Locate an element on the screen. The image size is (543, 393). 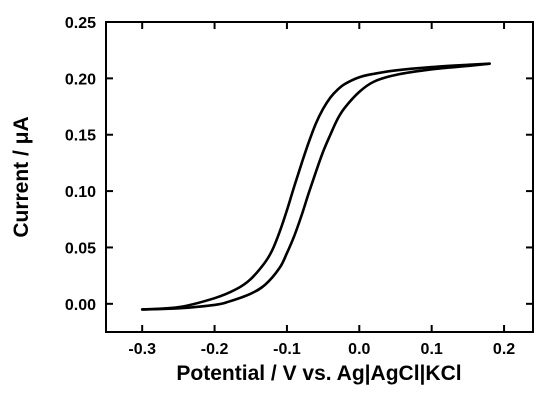
x-axis-title: Potential / V vs. Ag|AgCl|KCl is located at coordinates (318, 373).